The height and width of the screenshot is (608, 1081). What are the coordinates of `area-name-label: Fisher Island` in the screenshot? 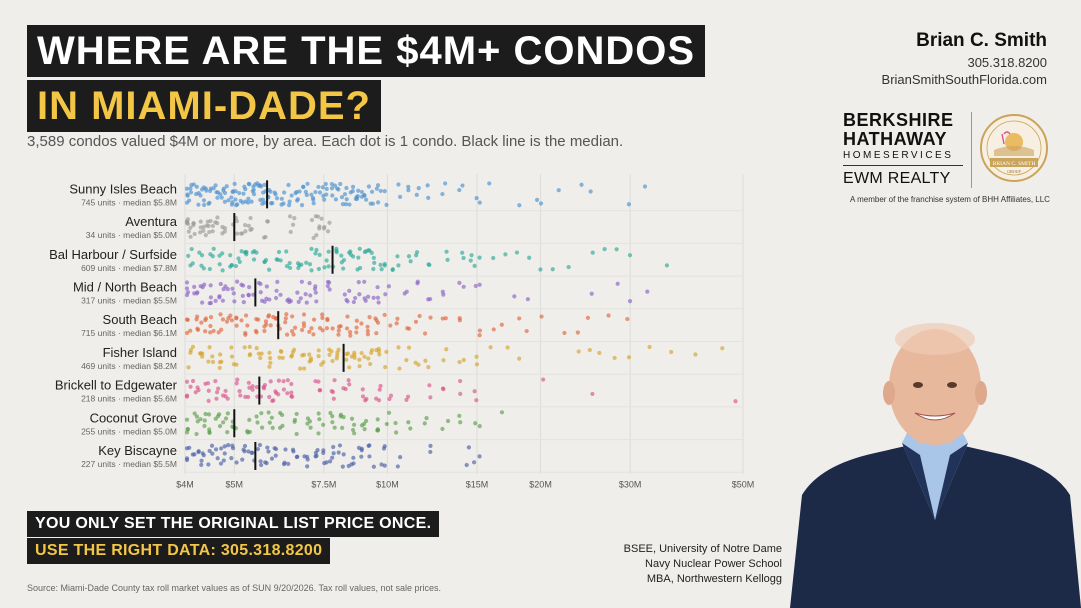 It's located at (140, 352).